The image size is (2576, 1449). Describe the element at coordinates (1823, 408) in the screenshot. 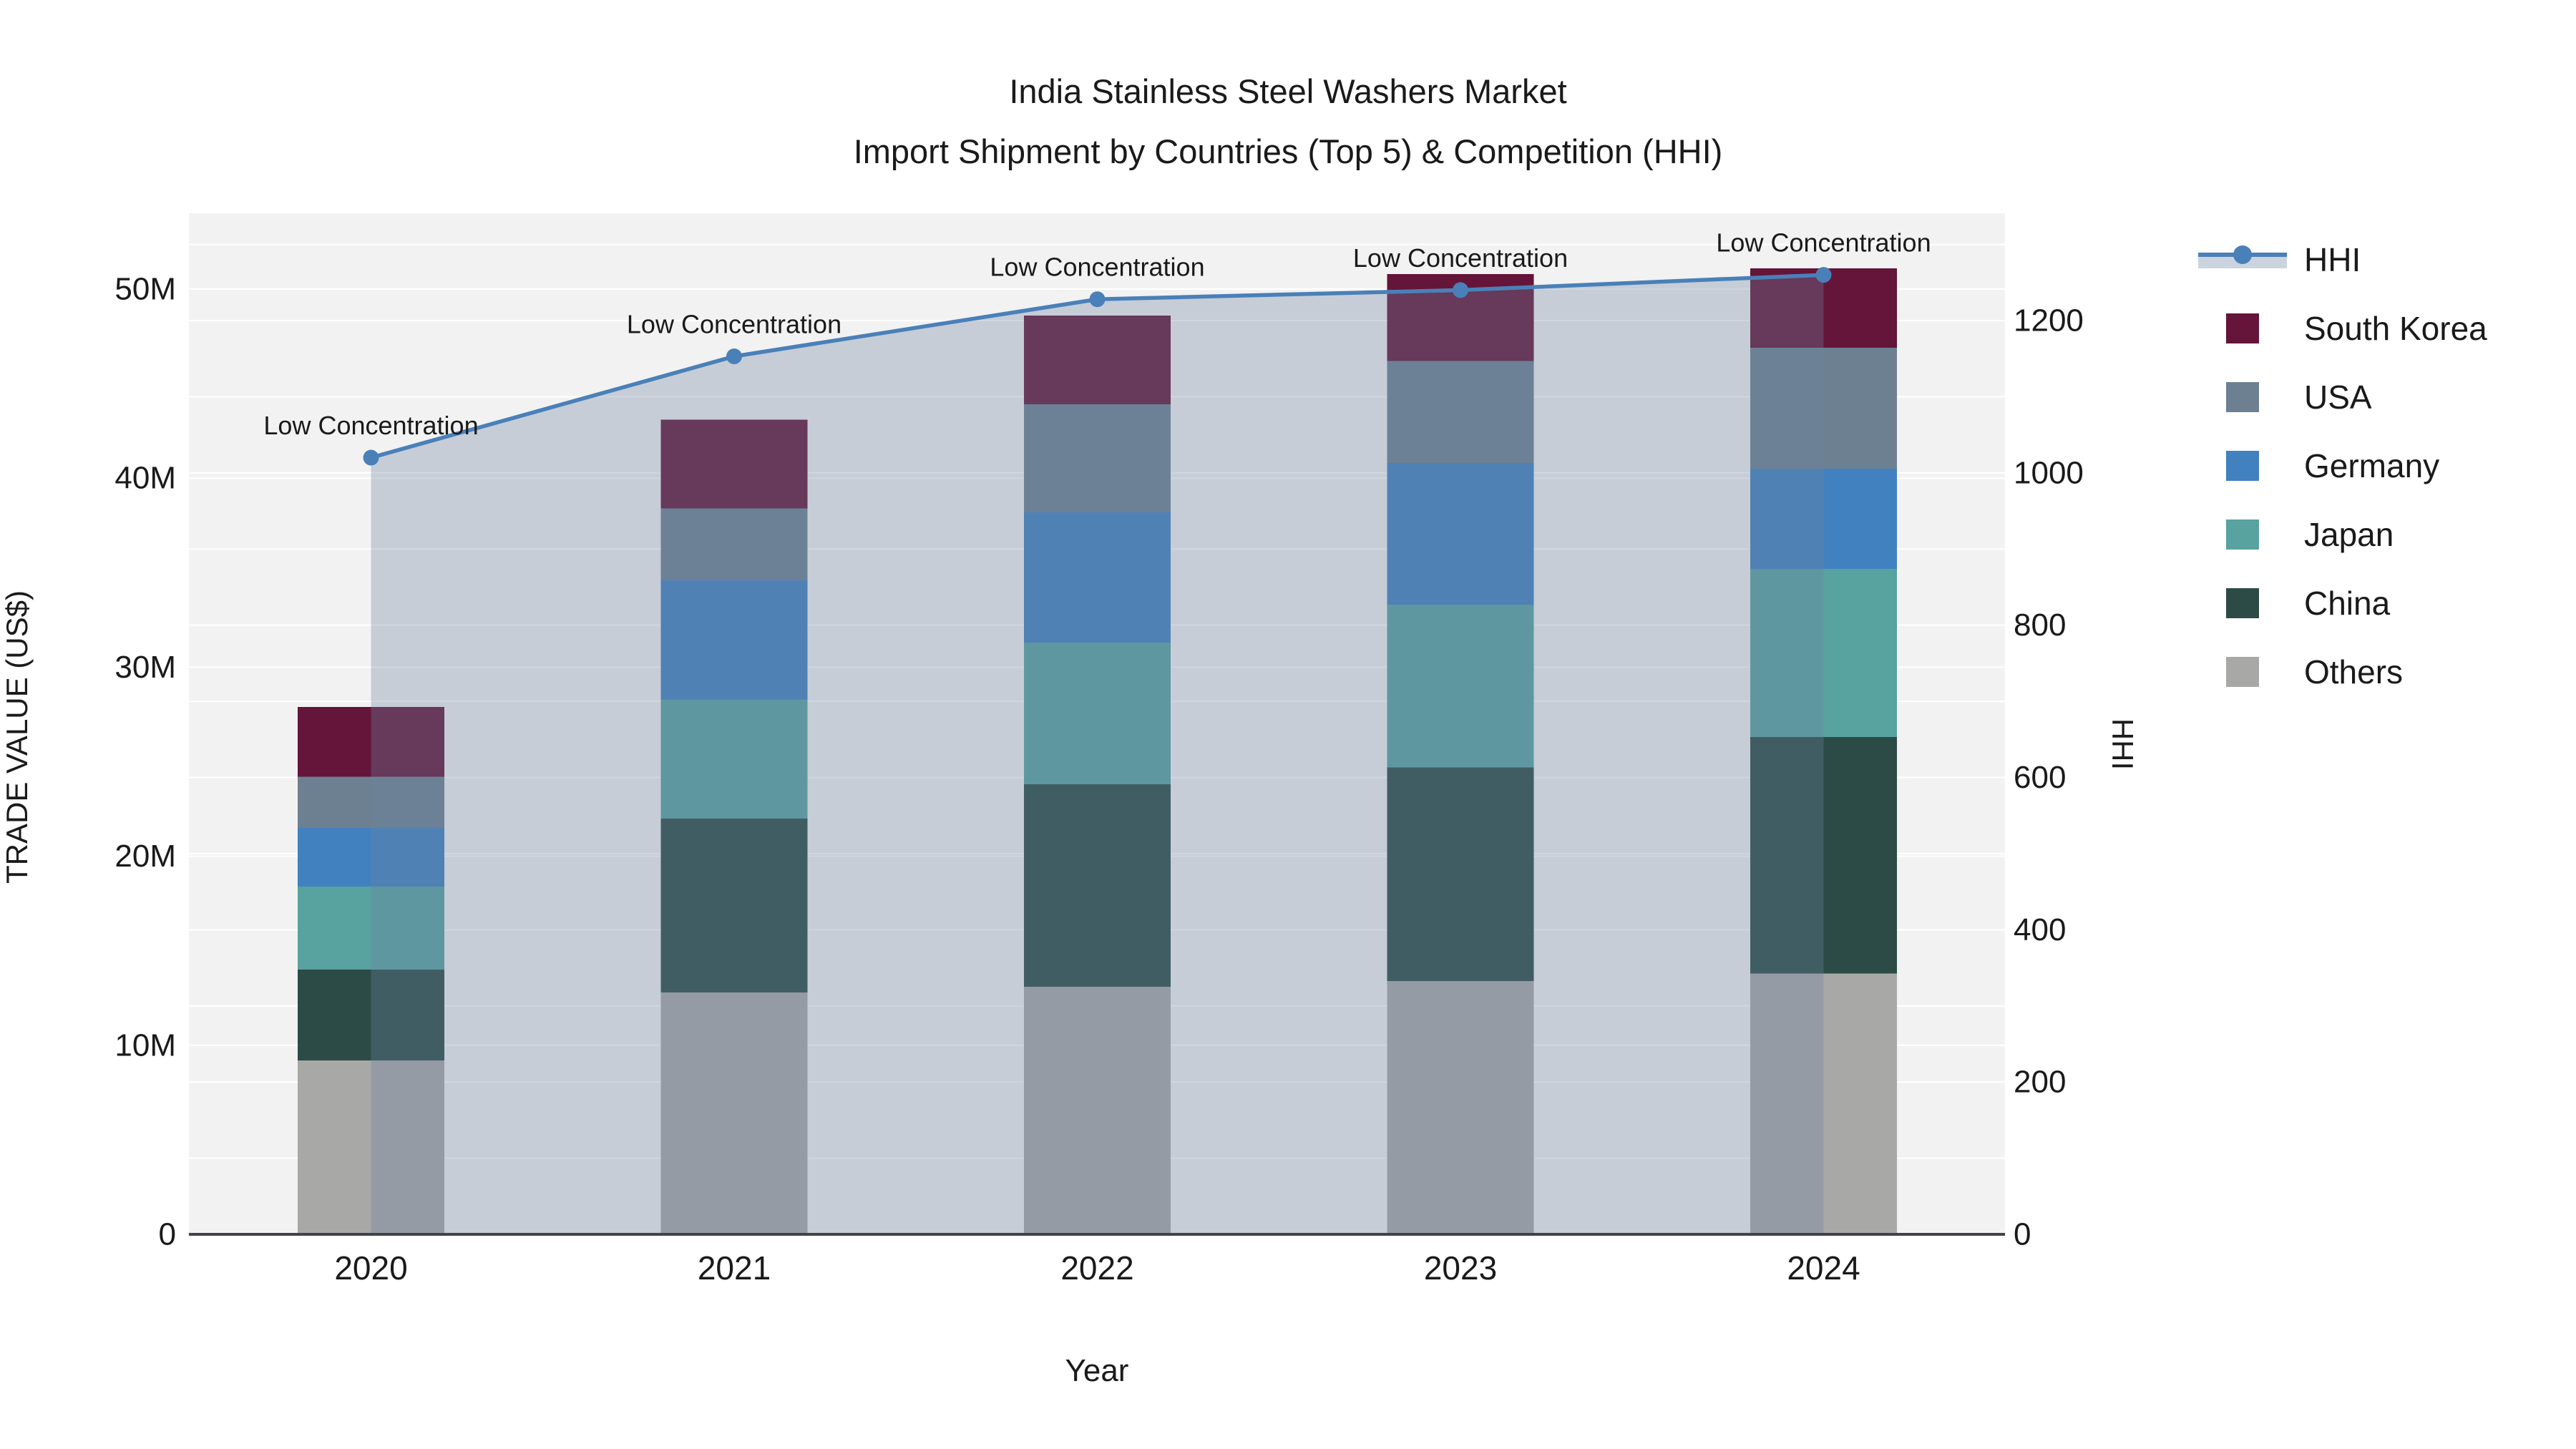

I see `bar-segment-usa-2024` at that location.